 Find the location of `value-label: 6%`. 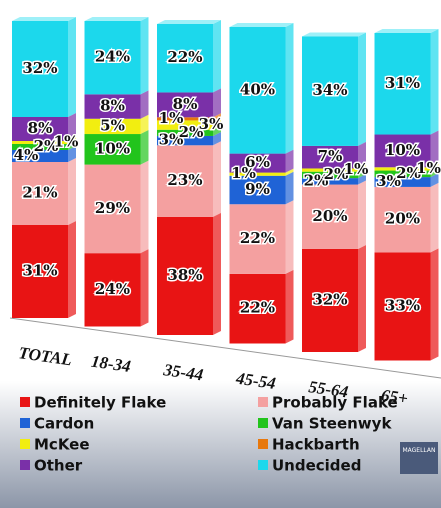

value-label: 6% is located at coordinates (257, 162).